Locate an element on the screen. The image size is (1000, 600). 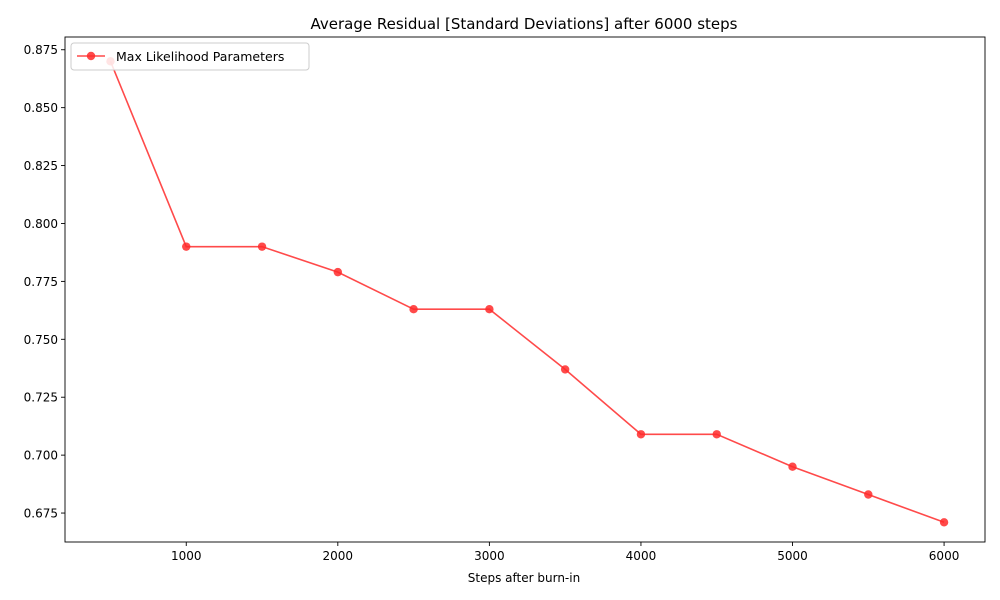
y-tick-label: 0.875 is located at coordinates (41, 50).